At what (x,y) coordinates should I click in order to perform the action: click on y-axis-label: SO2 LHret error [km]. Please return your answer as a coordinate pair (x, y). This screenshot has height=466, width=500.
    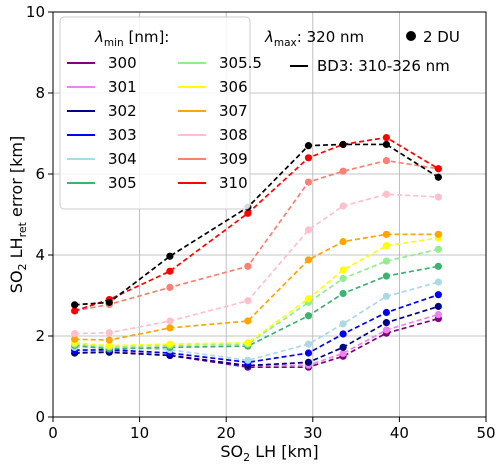
    Looking at the image, I should click on (18, 214).